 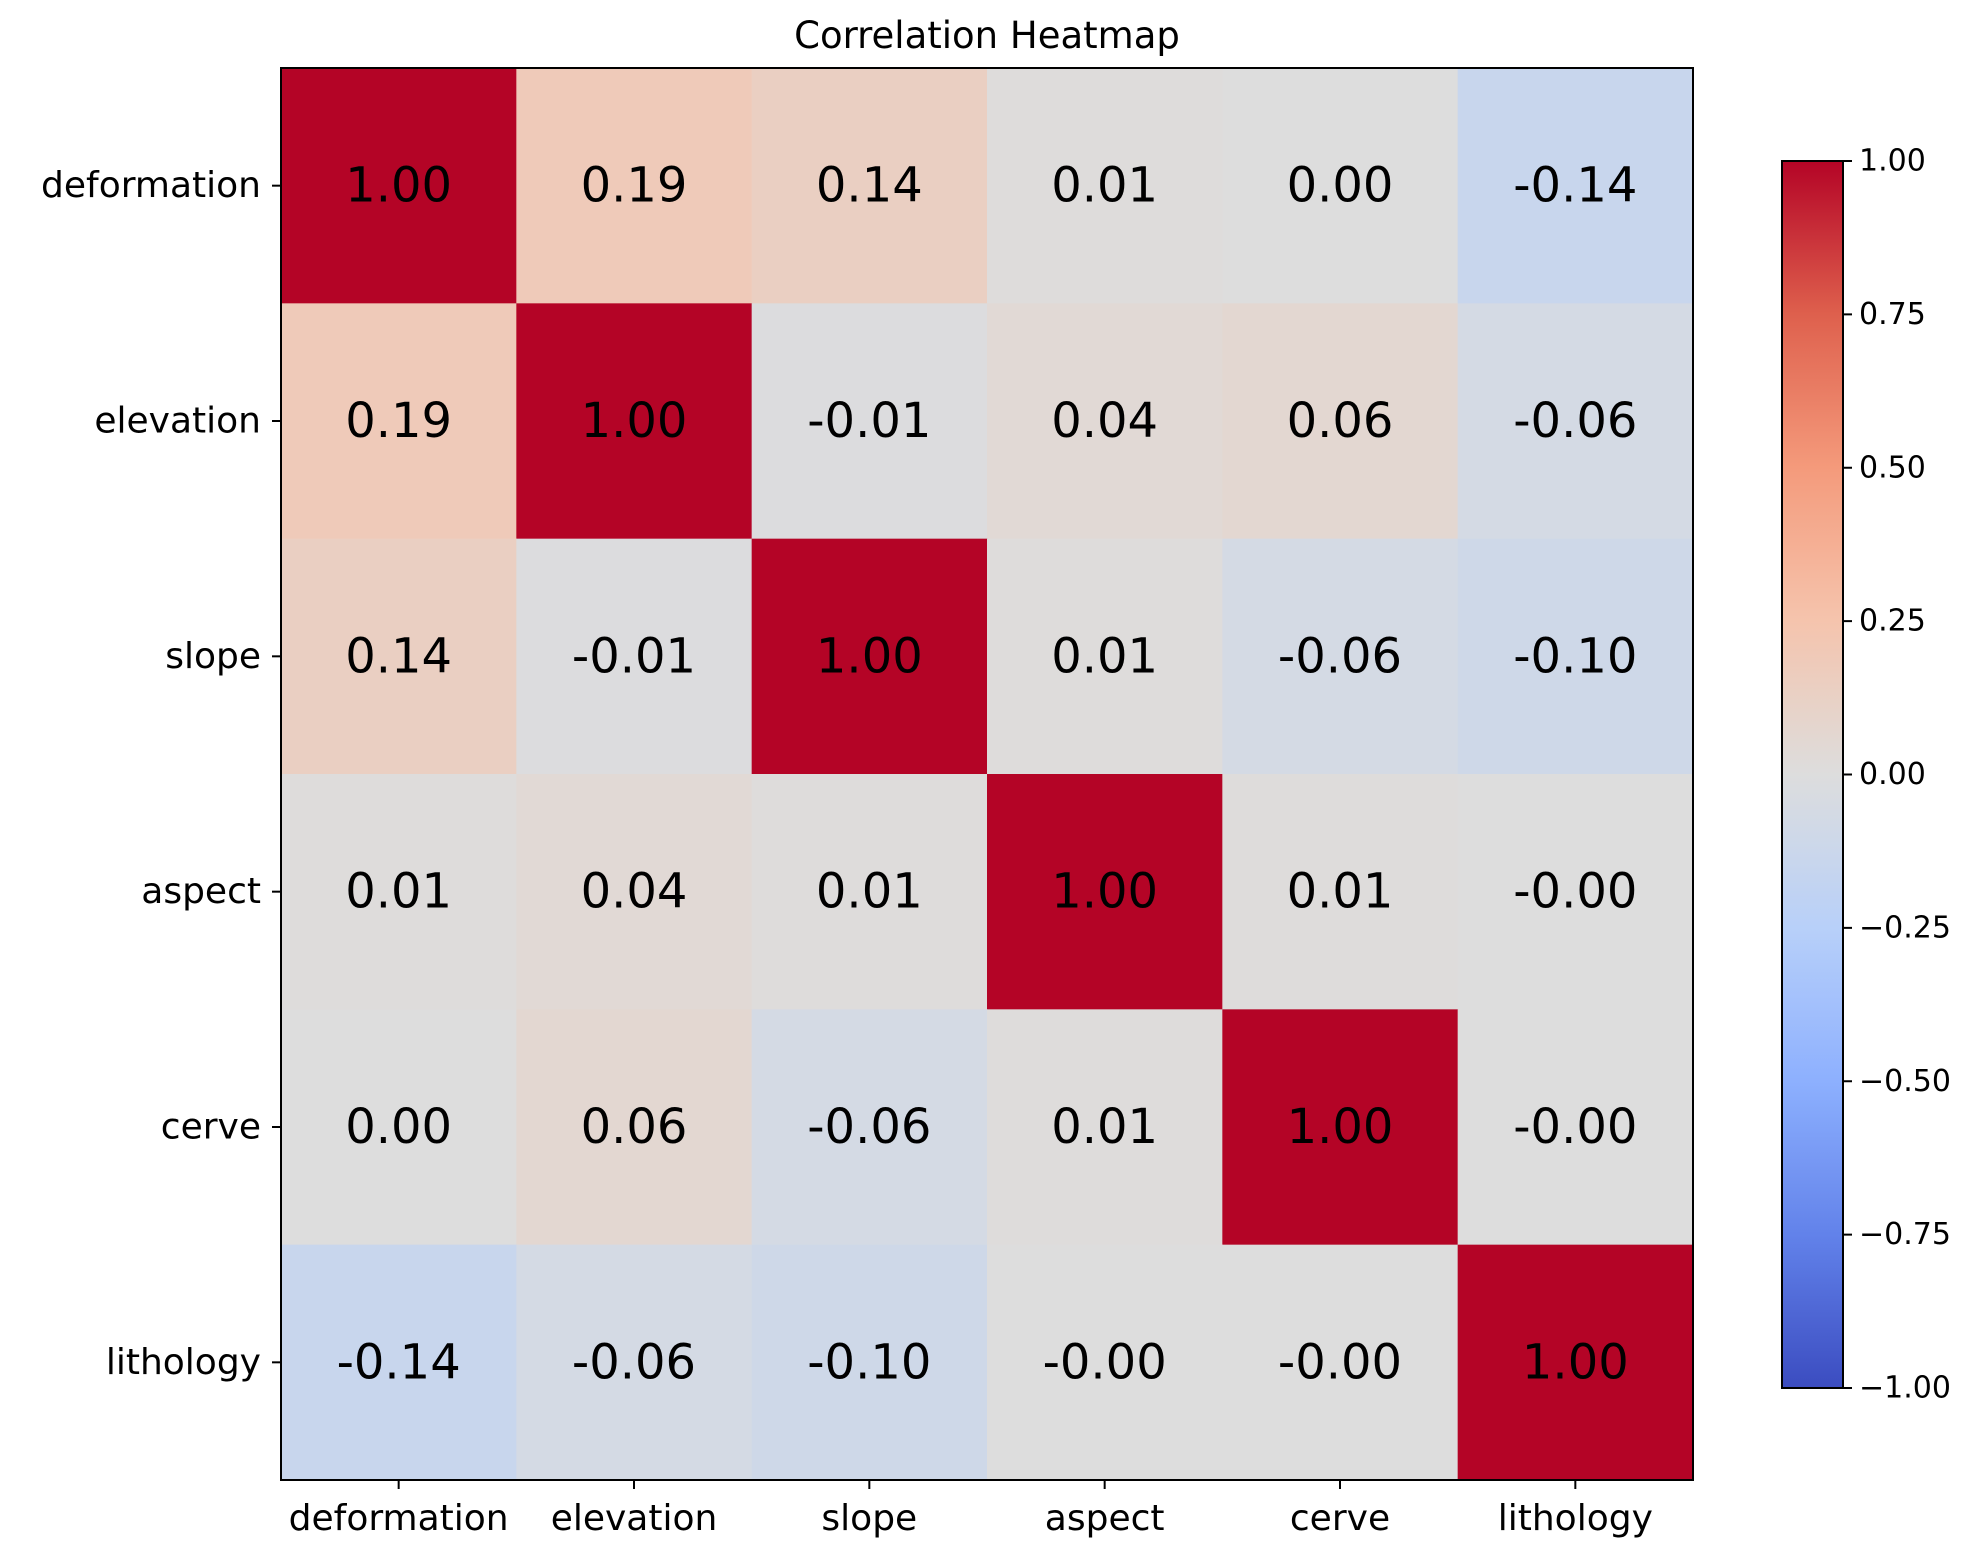 I want to click on colorbar-tick-label: −1.00, so click(x=1905, y=1388).